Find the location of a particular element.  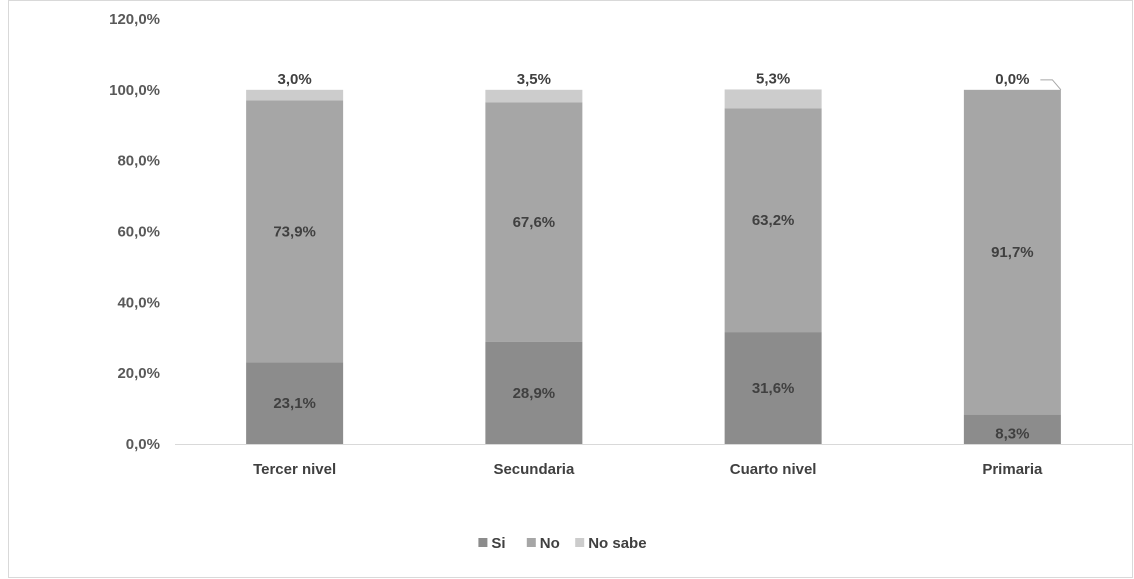

x-tick-label: Tercer nivel is located at coordinates (294, 469).